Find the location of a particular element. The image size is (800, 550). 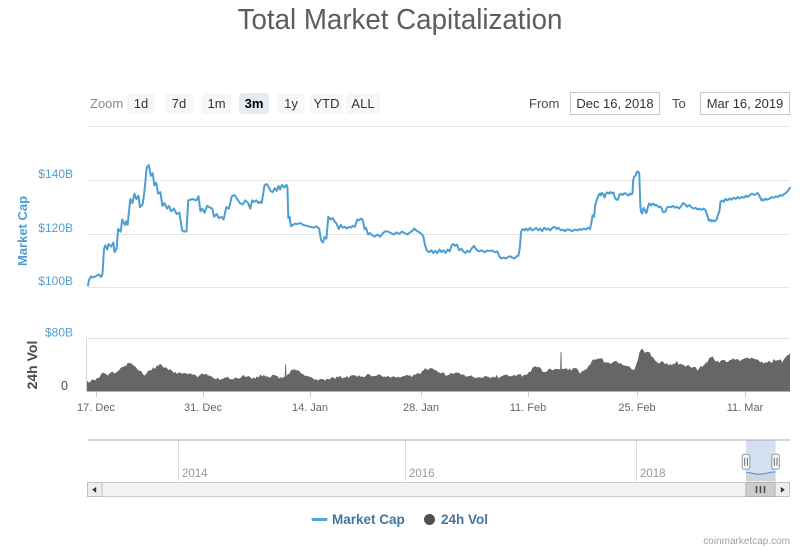

svg-text: 17. Dec is located at coordinates (96, 408).